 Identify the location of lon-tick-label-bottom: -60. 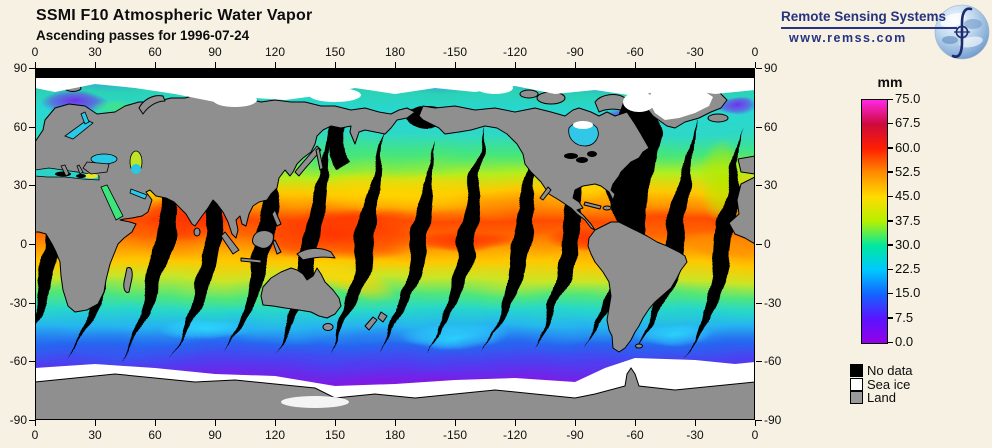
(635, 435).